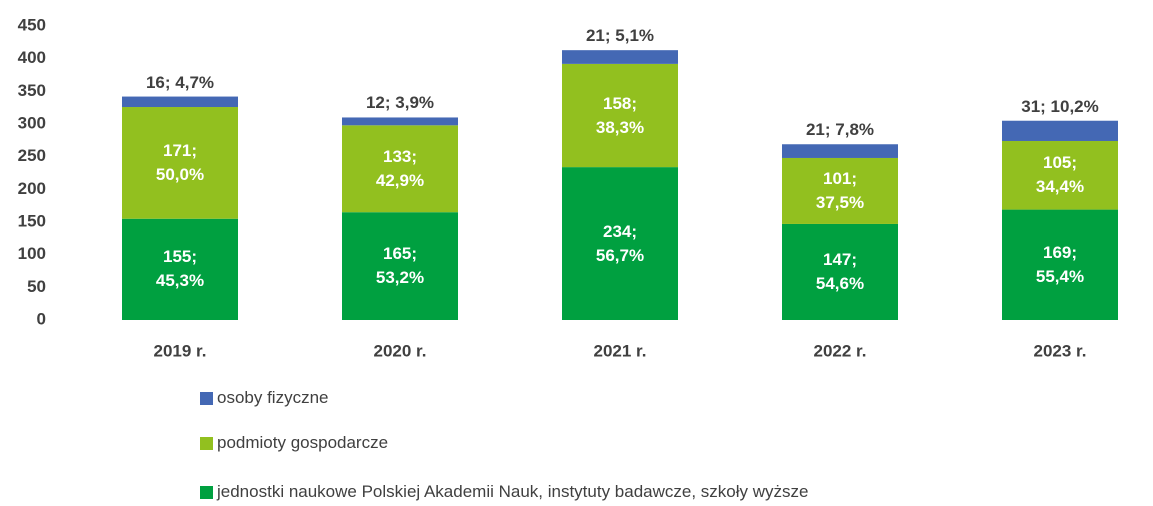 Image resolution: width=1153 pixels, height=506 pixels. What do you see at coordinates (32, 253) in the screenshot?
I see `y-tick-label: 100` at bounding box center [32, 253].